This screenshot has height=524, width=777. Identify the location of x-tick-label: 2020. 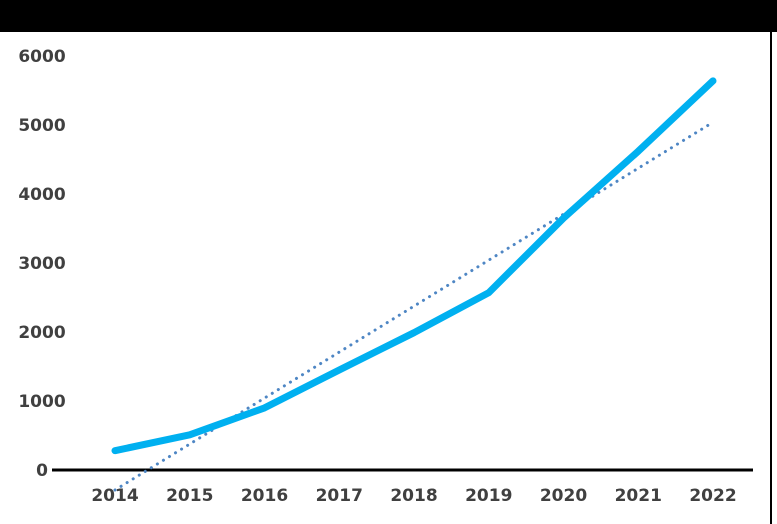
(563, 496).